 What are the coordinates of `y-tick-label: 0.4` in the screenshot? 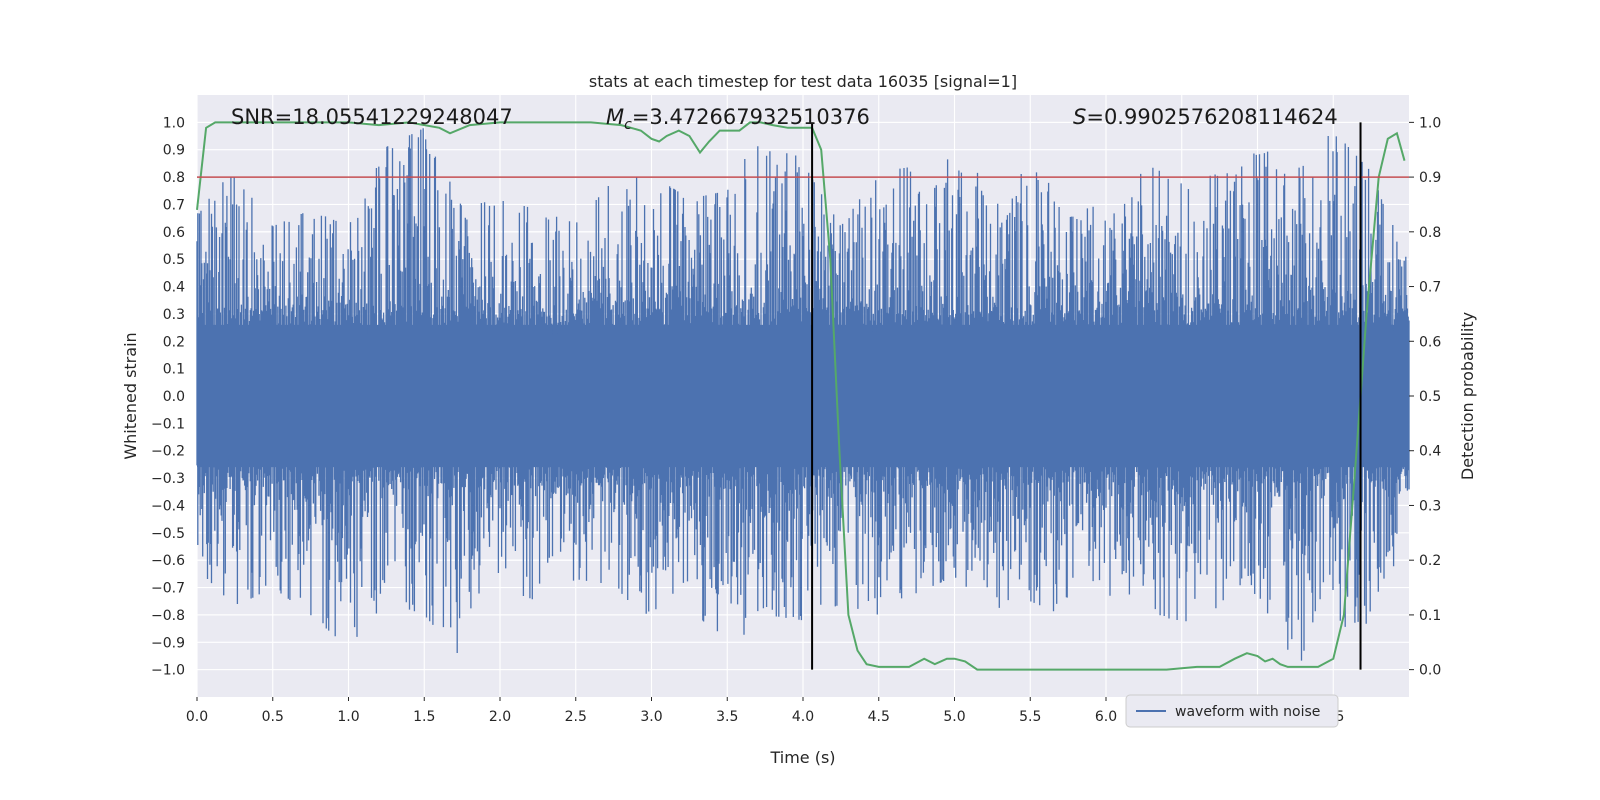 It's located at (174, 288).